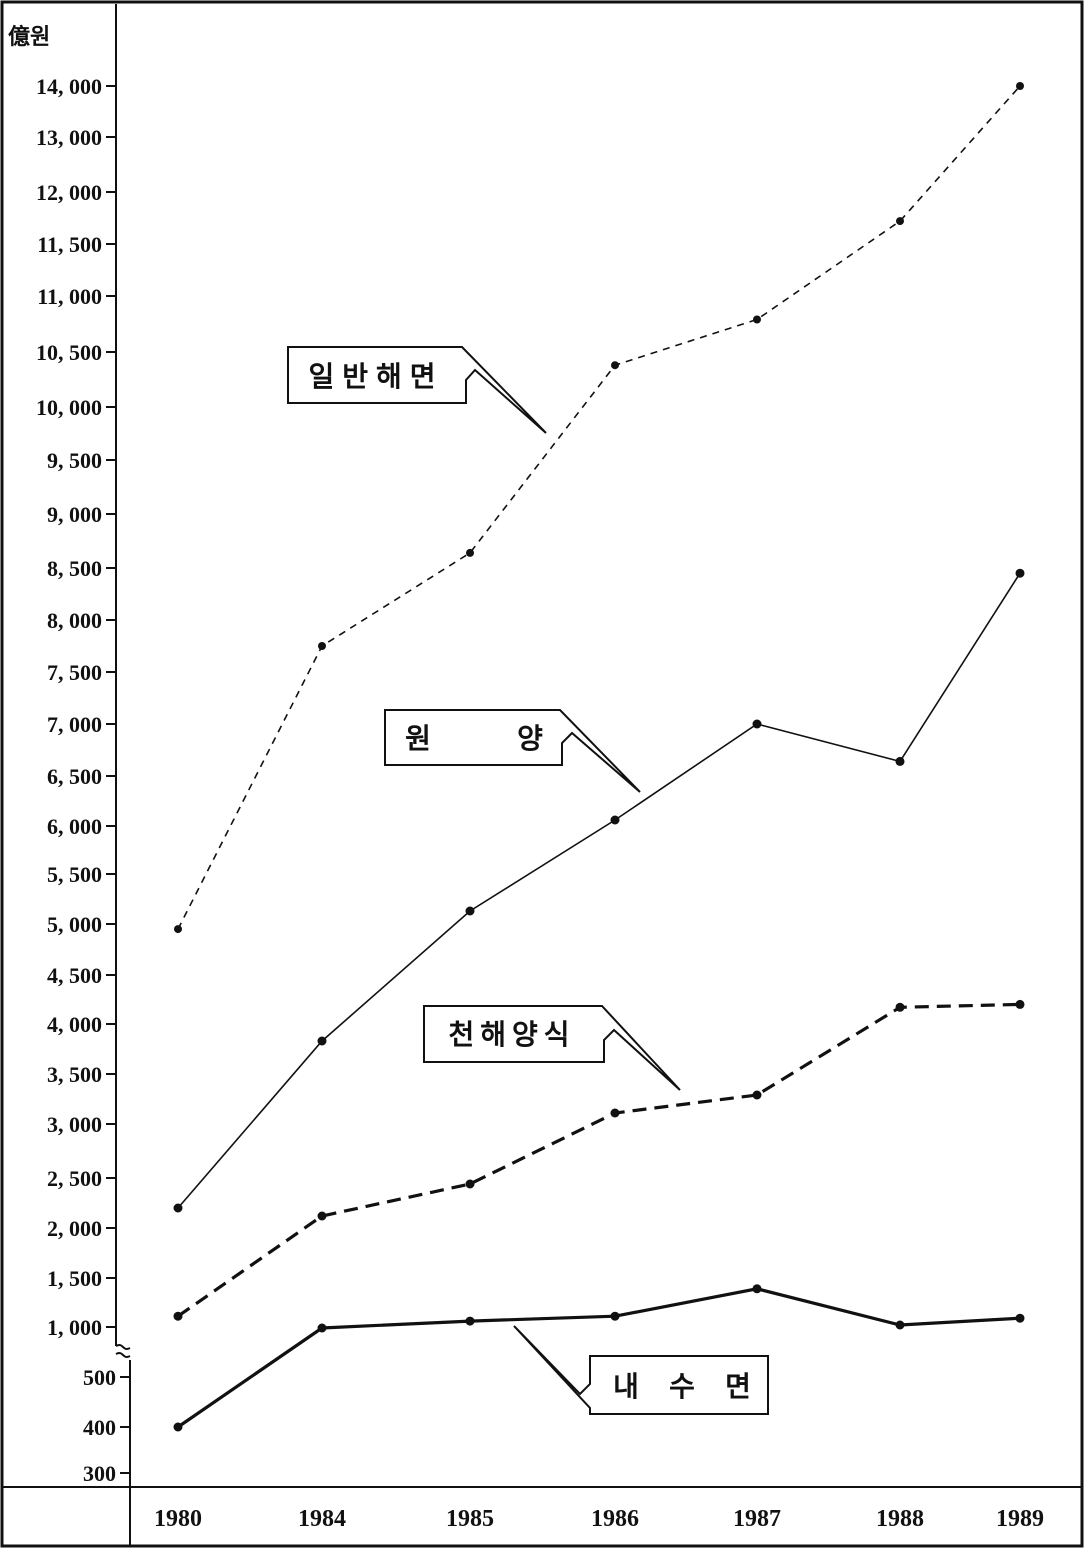 The image size is (1084, 1548). Describe the element at coordinates (74, 1178) in the screenshot. I see `y-tick-label: 2, 500` at that location.